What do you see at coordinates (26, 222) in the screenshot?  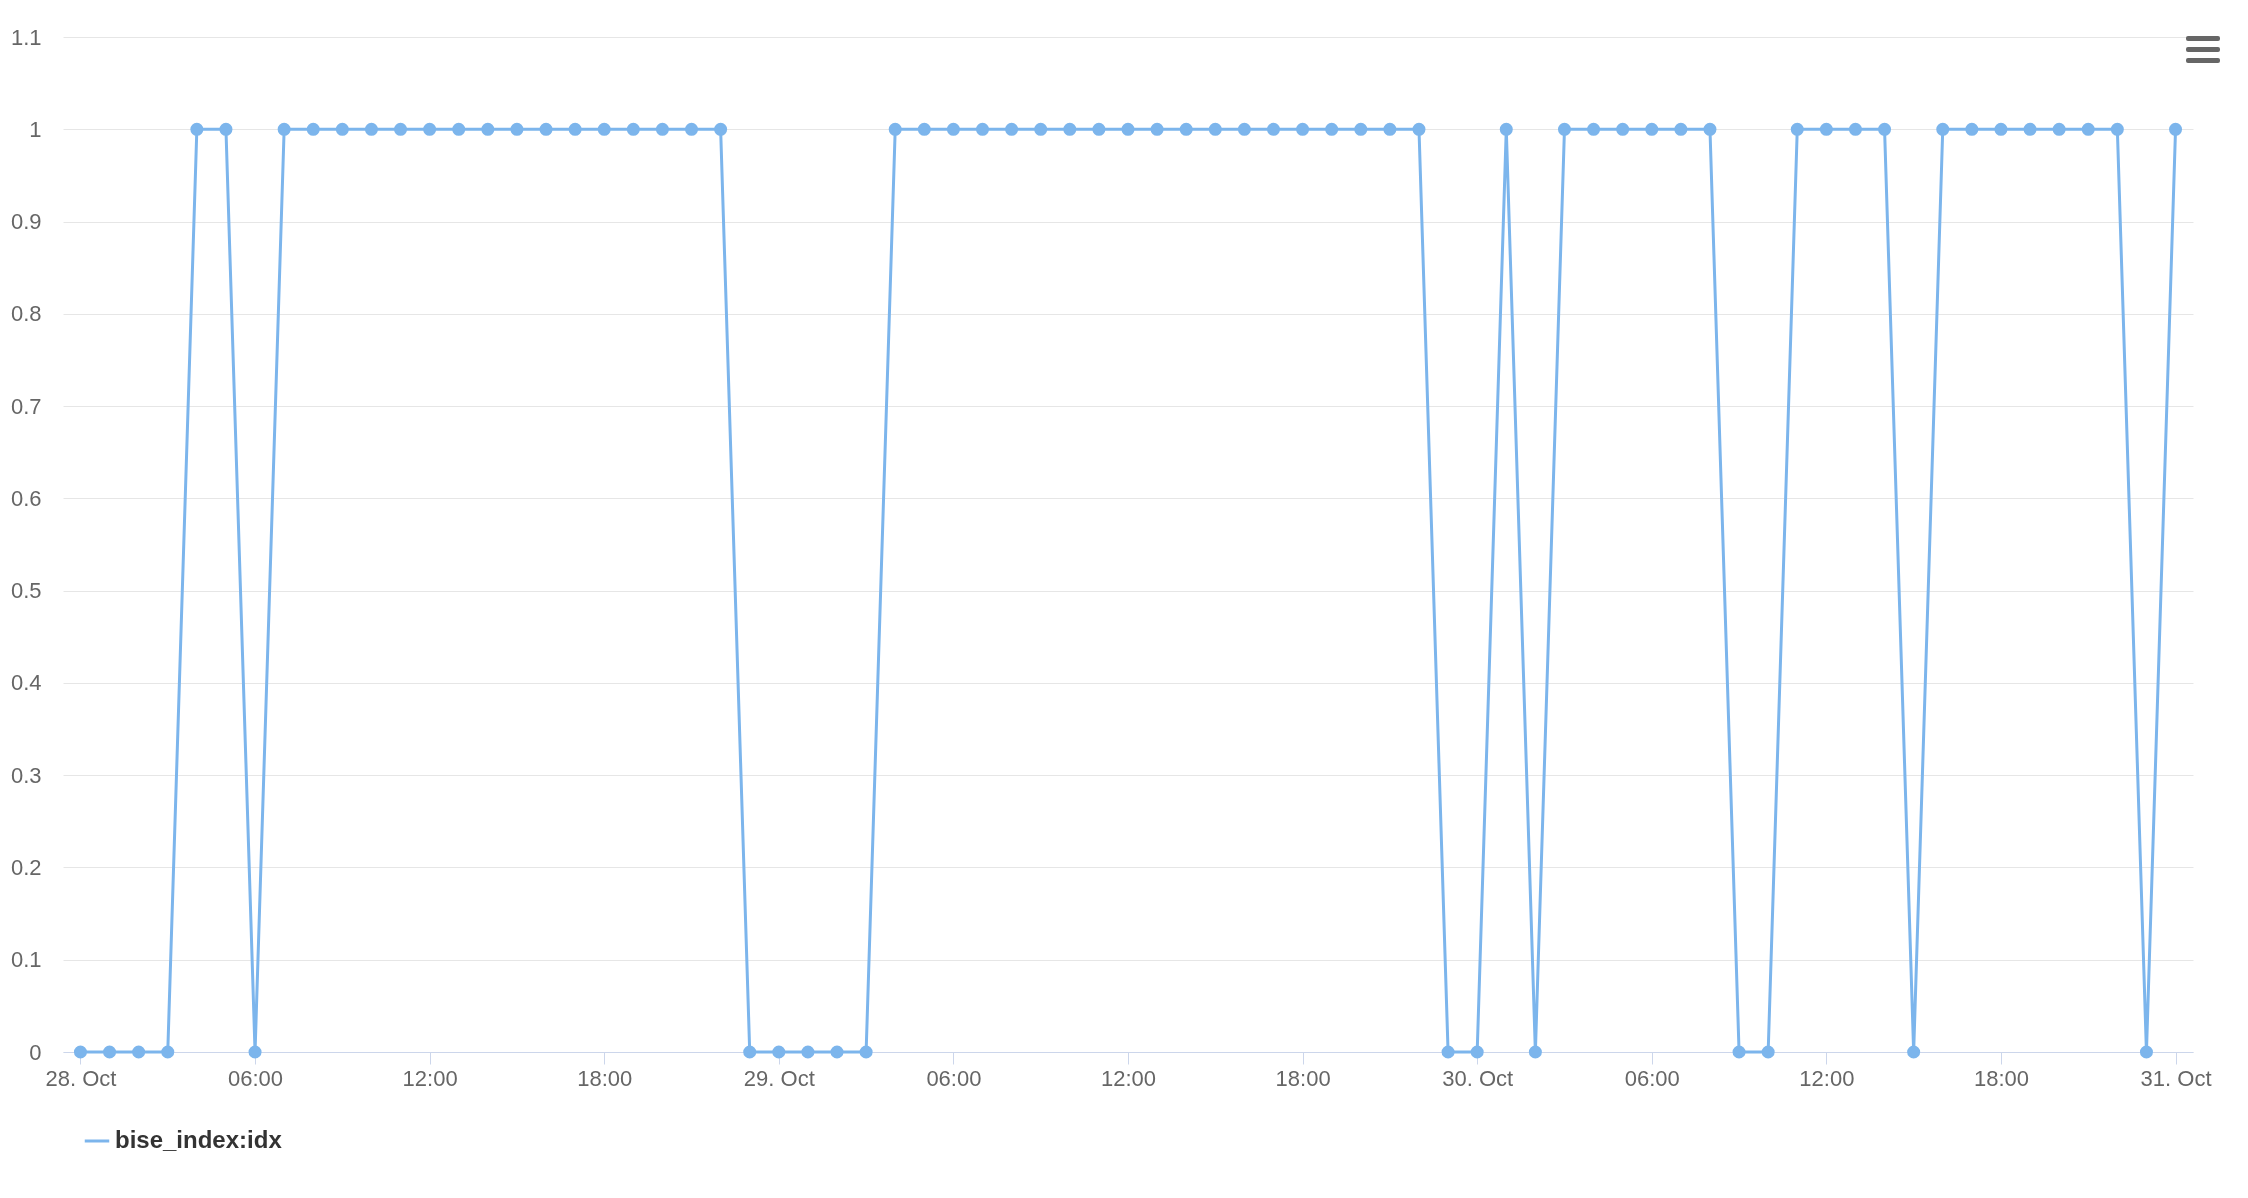 I see `y-tick-label: 0.9` at bounding box center [26, 222].